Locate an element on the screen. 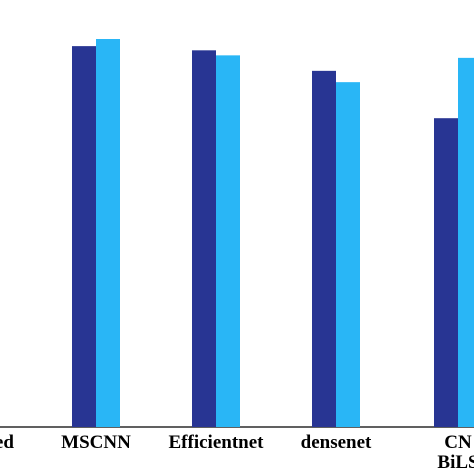 This screenshot has height=474, width=474. x-tick-label-cnn-bilstm-line-1: CN is located at coordinates (458, 442).